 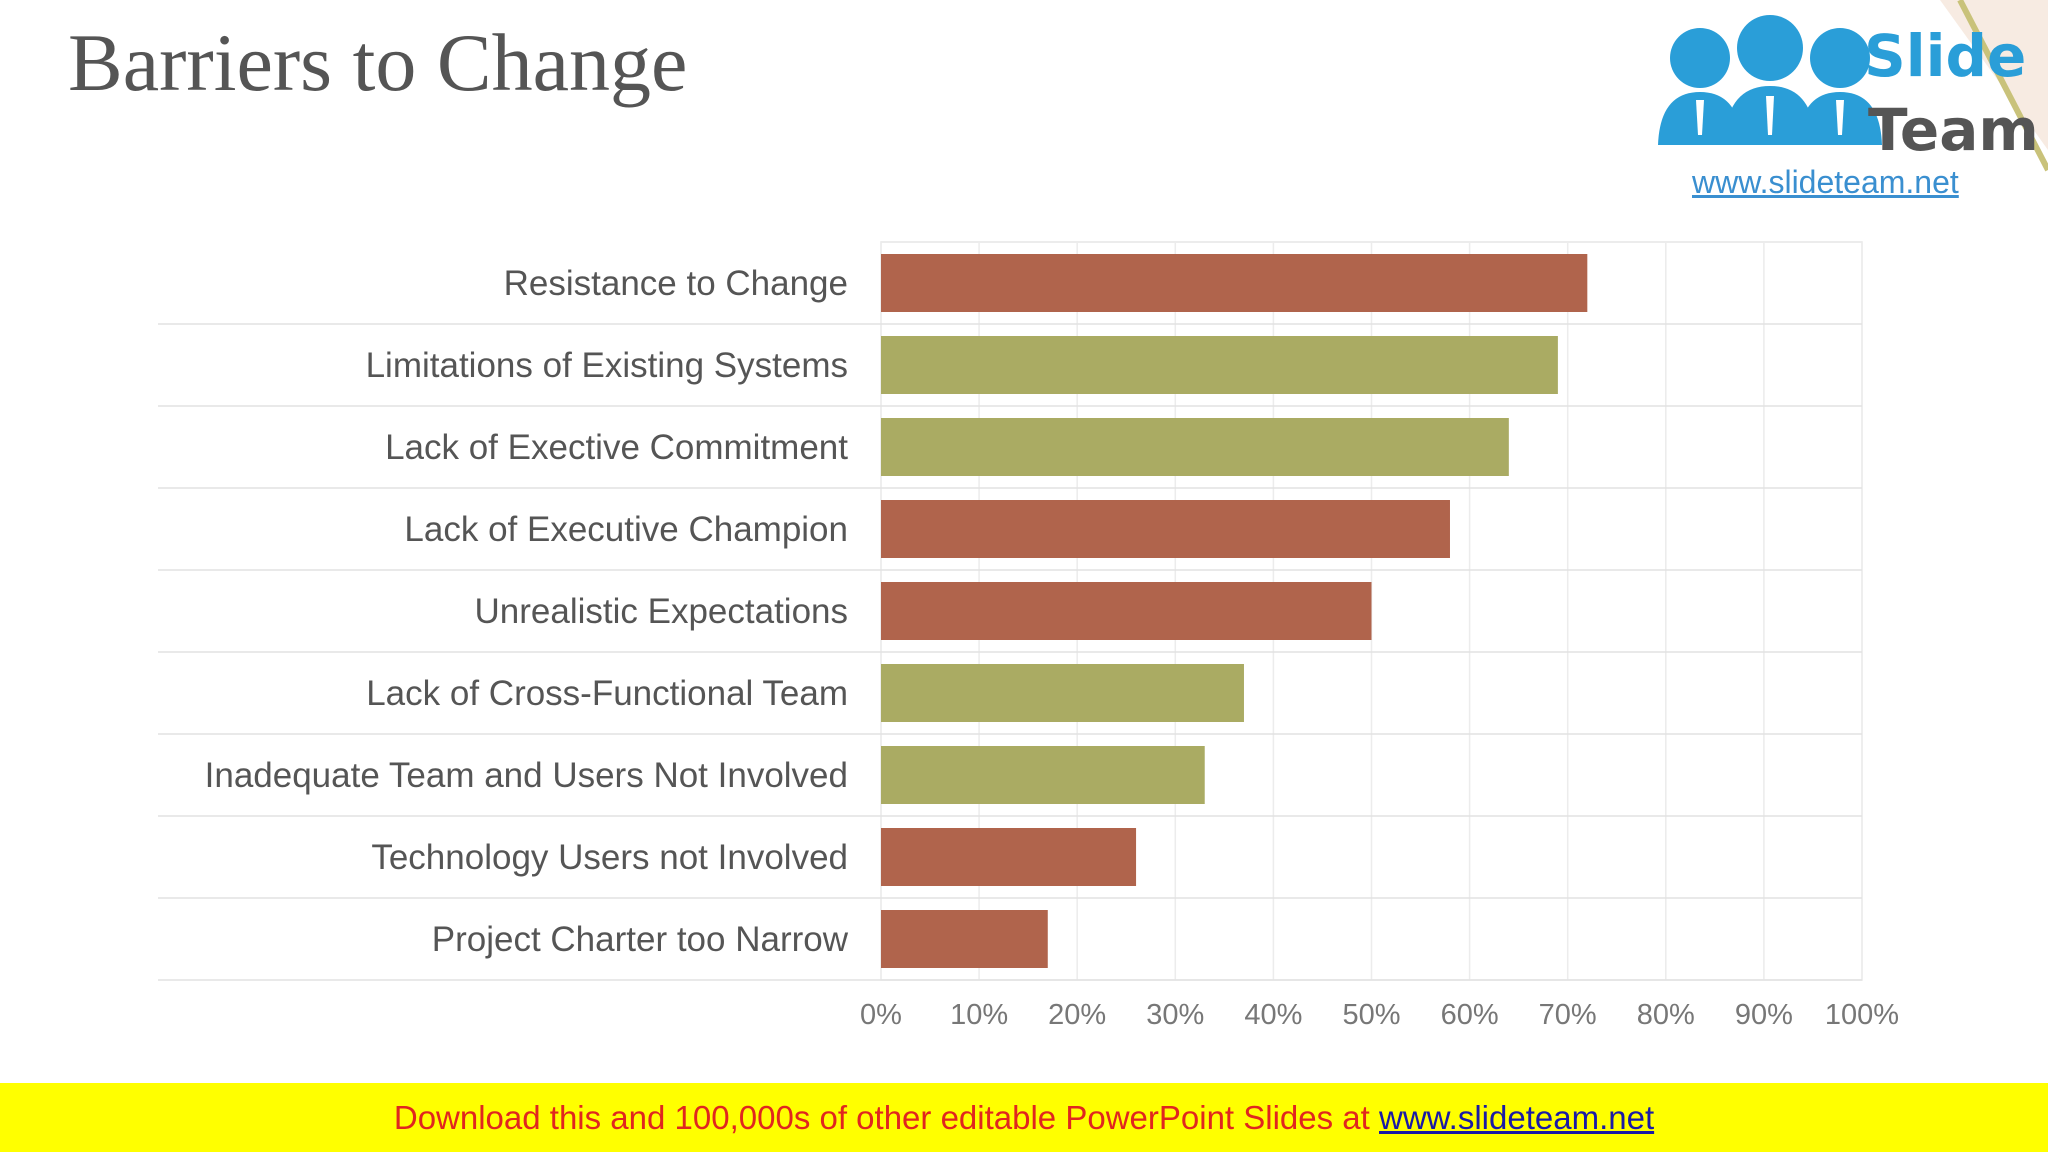 I want to click on category-label: Technology Users not Involved, so click(x=609, y=857).